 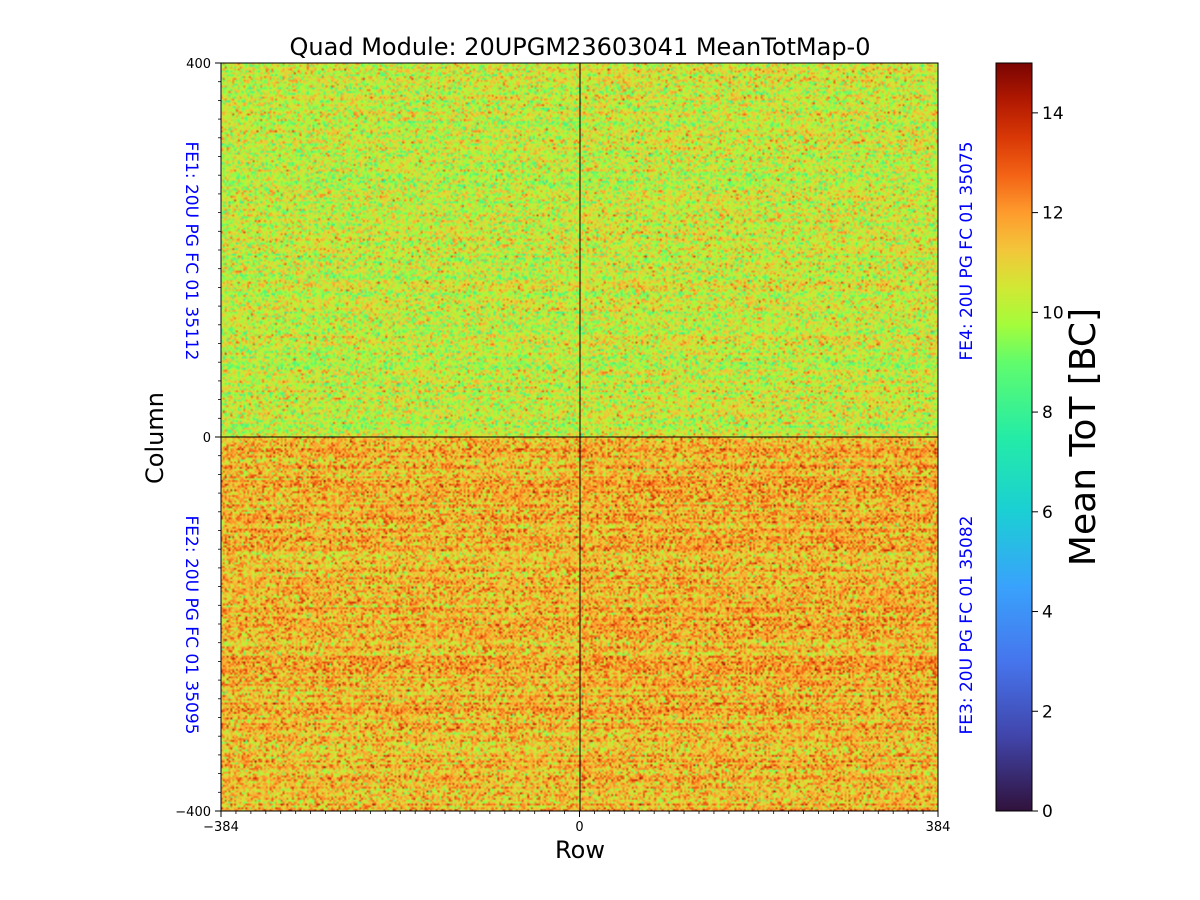 I want to click on fe1-label: FE1: 20U PG FC 01 35112, so click(x=191, y=251).